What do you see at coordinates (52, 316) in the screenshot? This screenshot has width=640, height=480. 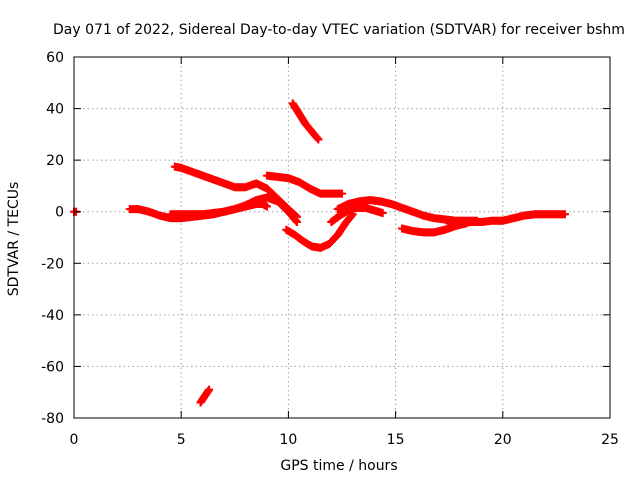 I see `y-tick-label: -40` at bounding box center [52, 316].